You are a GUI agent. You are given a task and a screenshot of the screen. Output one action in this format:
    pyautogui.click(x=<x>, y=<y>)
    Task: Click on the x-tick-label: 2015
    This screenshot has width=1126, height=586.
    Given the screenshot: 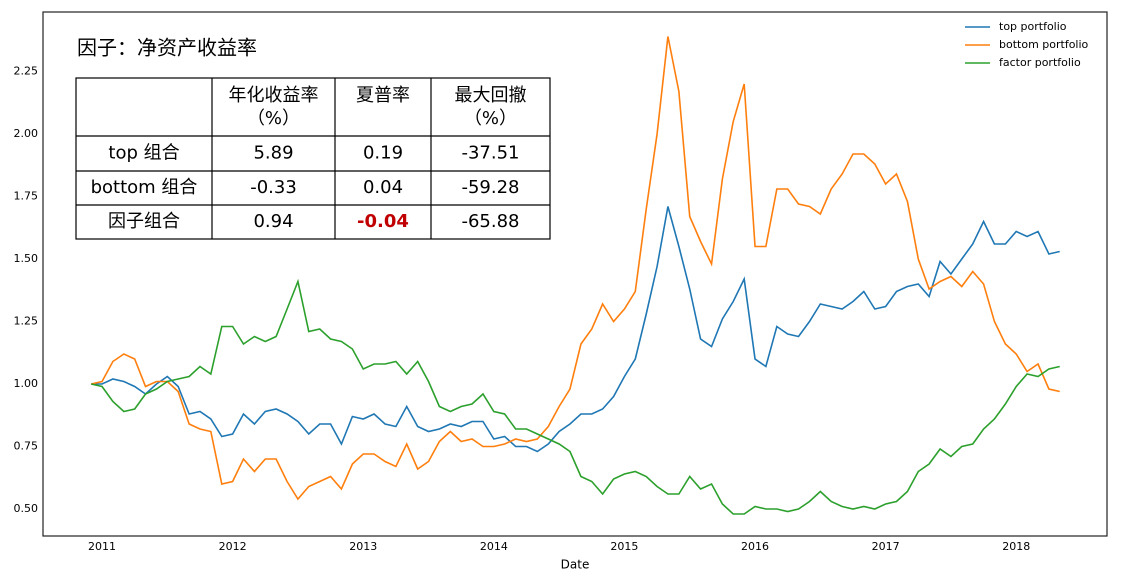 What is the action you would take?
    pyautogui.click(x=624, y=546)
    